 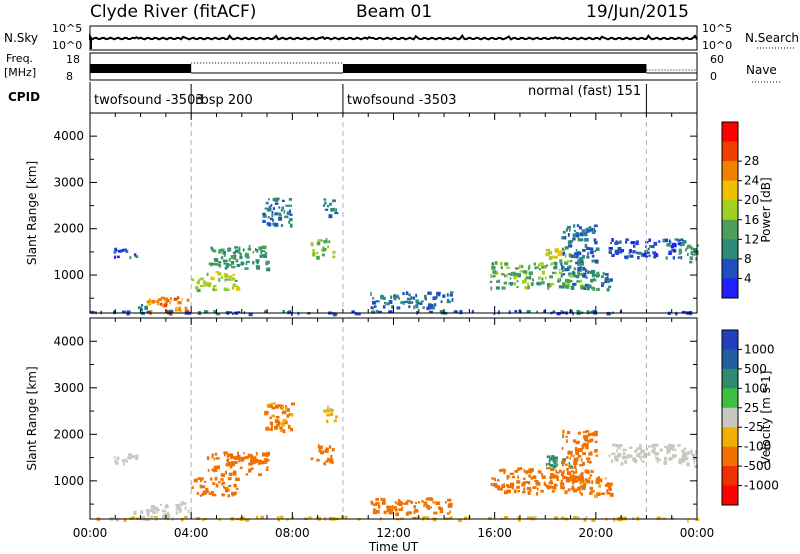 I want to click on x-tick-label: 20:00, so click(x=596, y=533).